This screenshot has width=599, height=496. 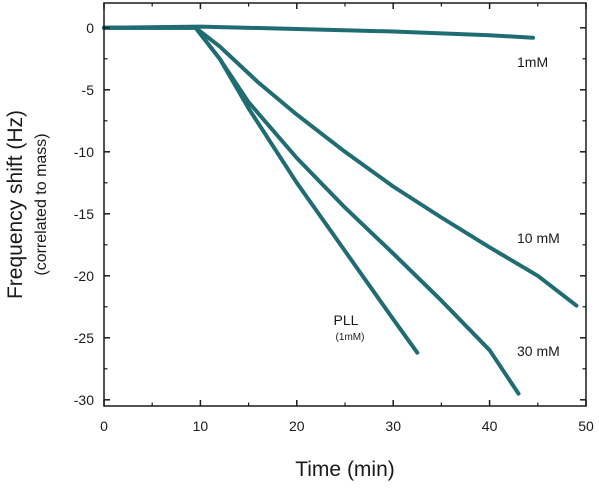 What do you see at coordinates (84, 214) in the screenshot?
I see `y-tick-label: -15` at bounding box center [84, 214].